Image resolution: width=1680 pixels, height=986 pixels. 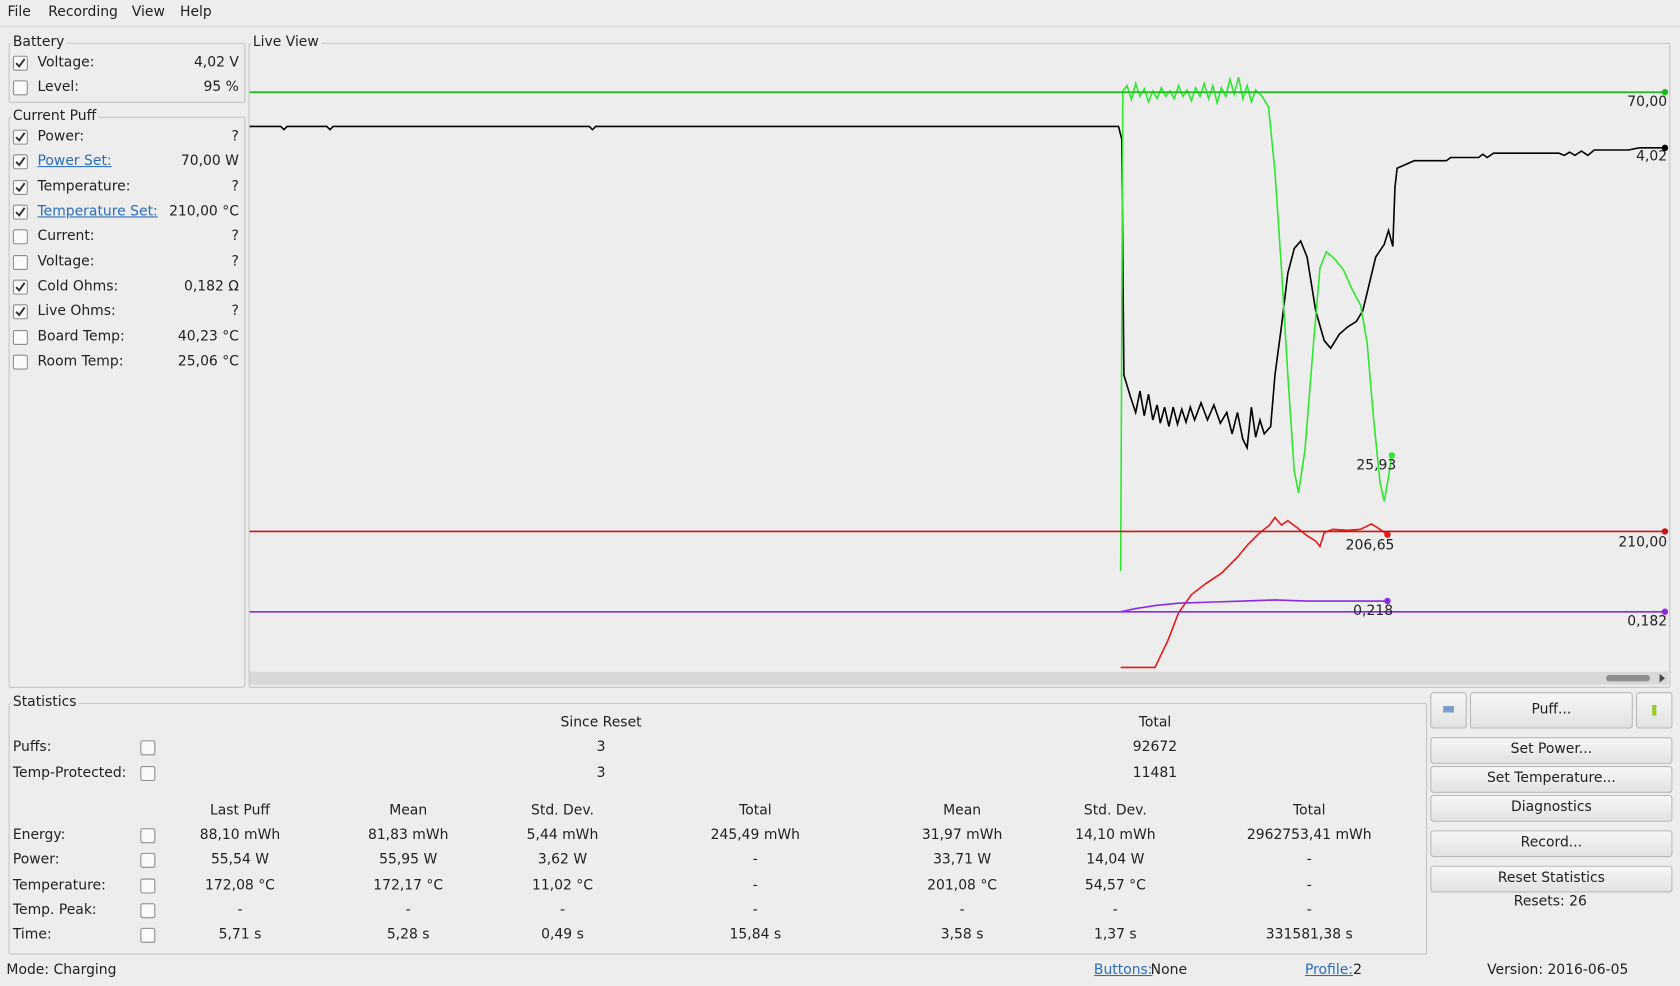 What do you see at coordinates (32, 935) in the screenshot?
I see `row-label: Time:` at bounding box center [32, 935].